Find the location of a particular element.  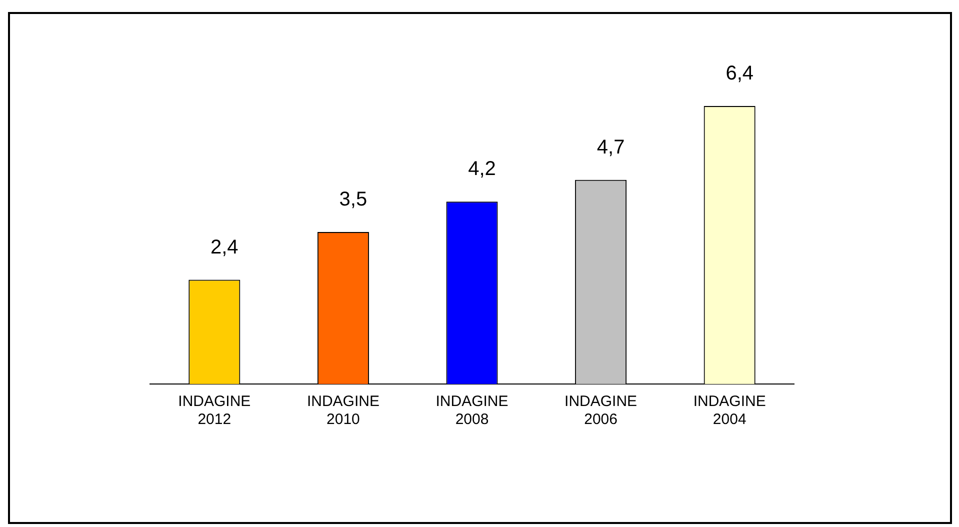

data-label: 6,4 is located at coordinates (740, 73).